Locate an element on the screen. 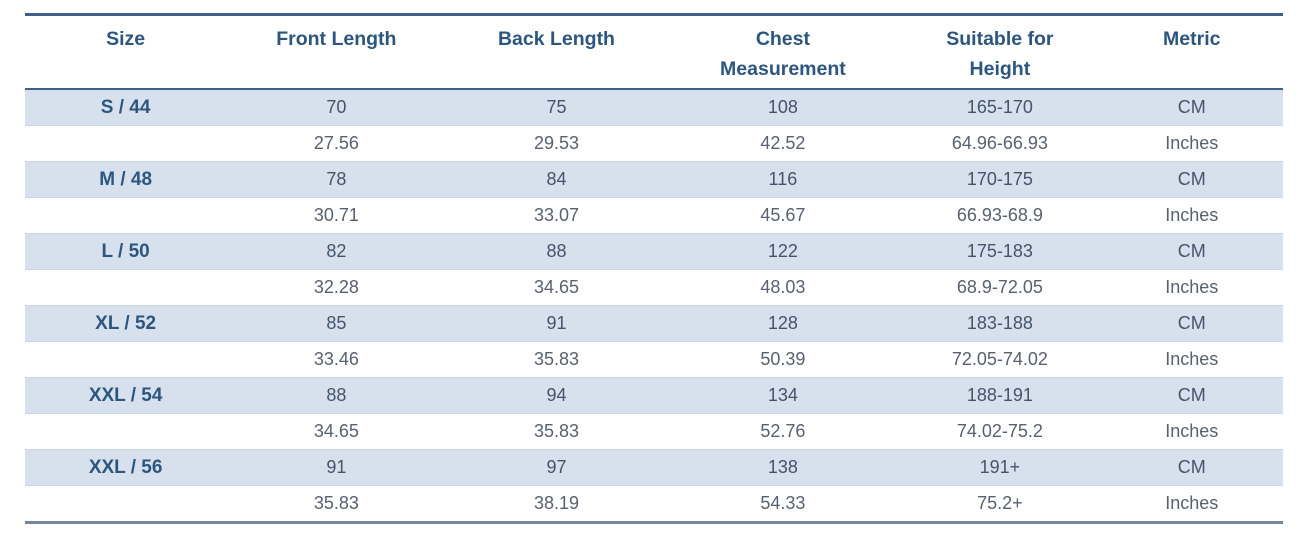 Image resolution: width=1296 pixels, height=533 pixels. column-header-label: Suitable for Height is located at coordinates (1000, 54).